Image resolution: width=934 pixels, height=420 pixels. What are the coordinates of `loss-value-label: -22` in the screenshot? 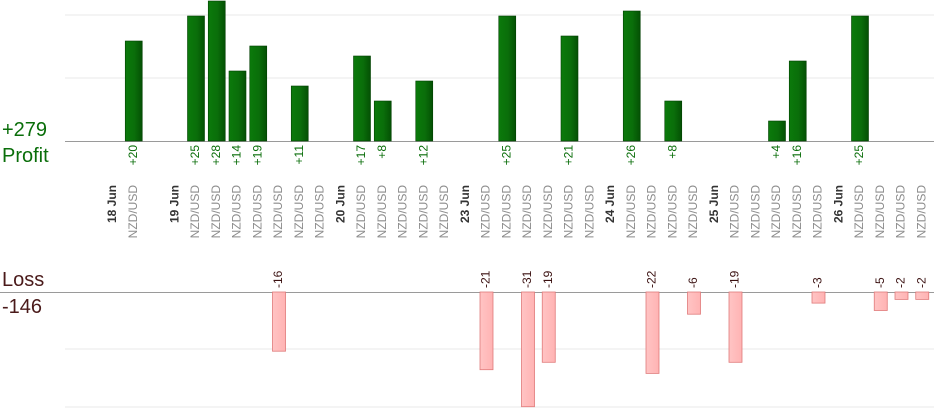 It's located at (652, 279).